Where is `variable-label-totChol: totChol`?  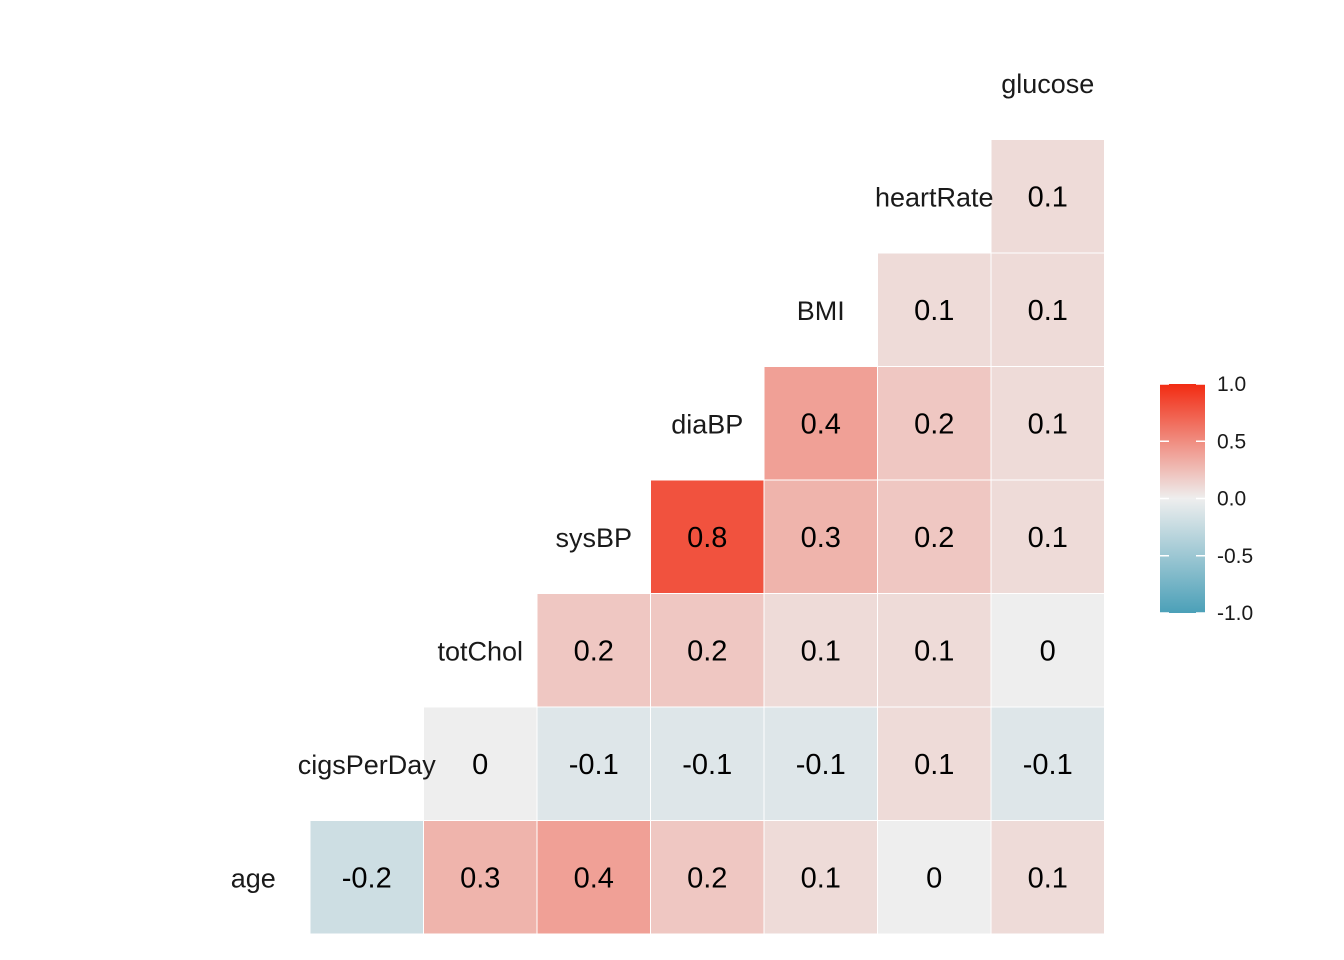
variable-label-totChol: totChol is located at coordinates (480, 651).